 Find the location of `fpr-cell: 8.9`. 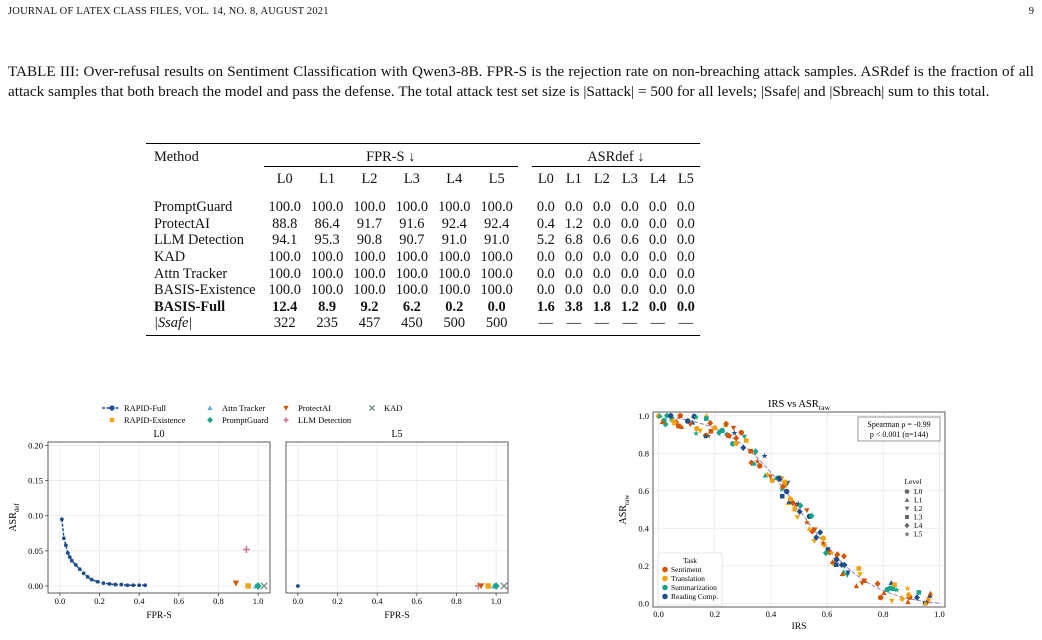

fpr-cell: 8.9 is located at coordinates (327, 306).